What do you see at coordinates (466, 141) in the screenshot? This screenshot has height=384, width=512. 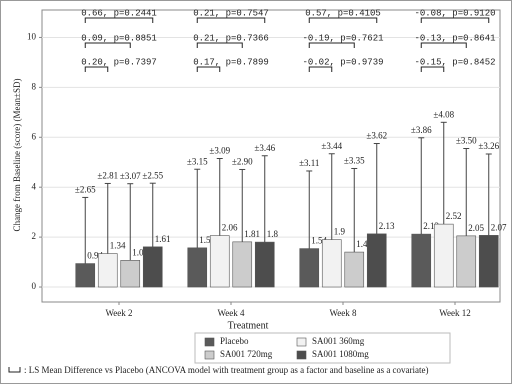 I see `error-label: ±3.50` at bounding box center [466, 141].